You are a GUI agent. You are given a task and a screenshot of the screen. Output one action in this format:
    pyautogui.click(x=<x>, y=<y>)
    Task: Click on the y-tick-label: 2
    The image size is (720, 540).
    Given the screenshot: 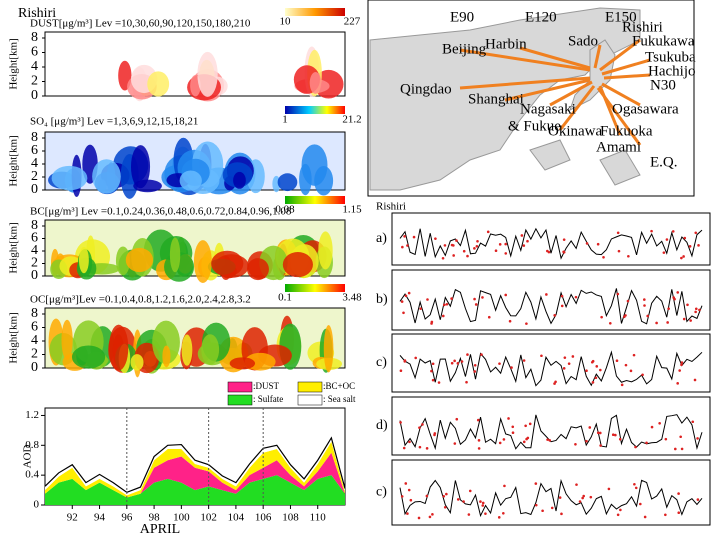 What is the action you would take?
    pyautogui.click(x=34, y=354)
    